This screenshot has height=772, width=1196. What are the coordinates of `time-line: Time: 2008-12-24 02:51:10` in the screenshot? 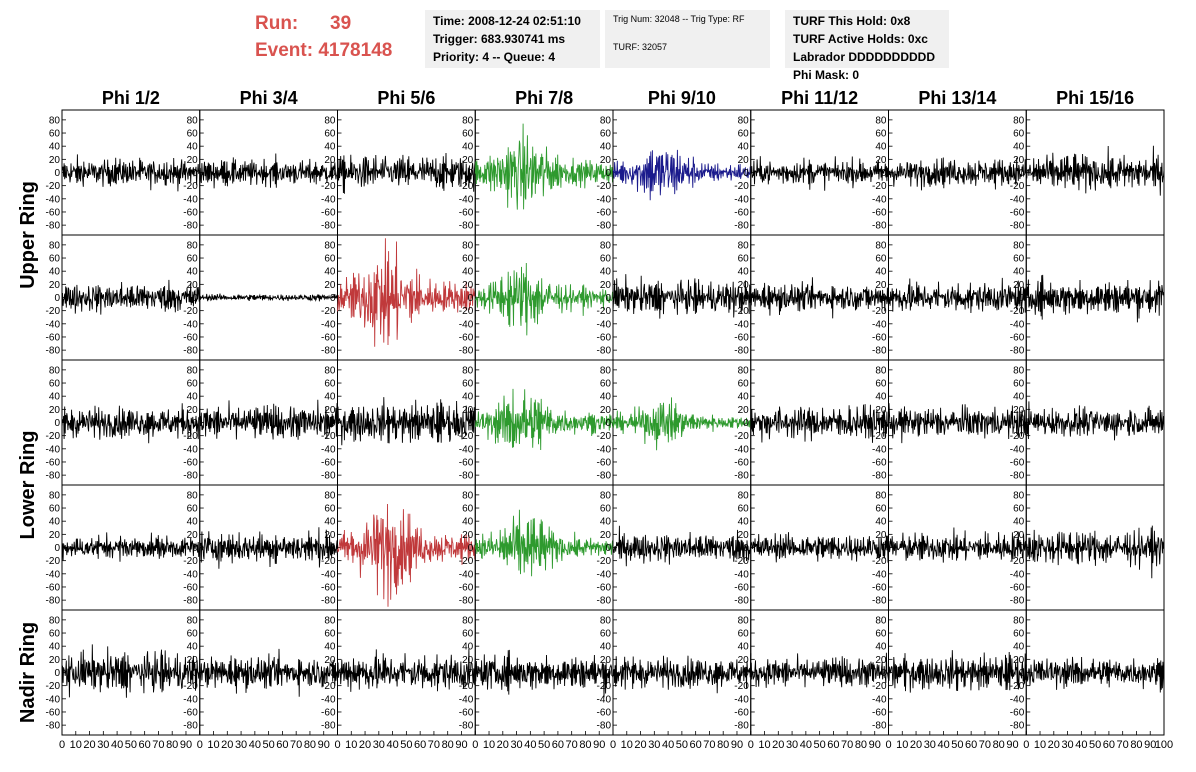 It's located at (507, 21).